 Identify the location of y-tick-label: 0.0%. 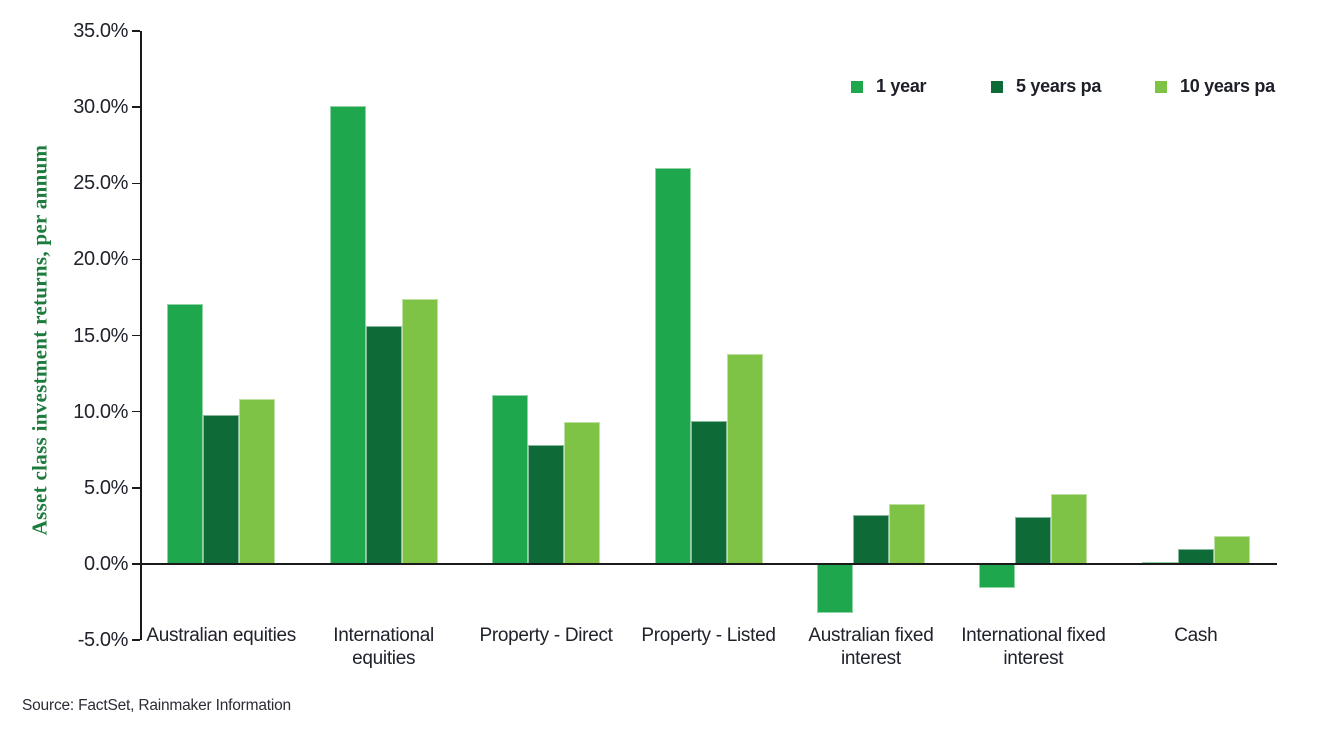
(106, 563).